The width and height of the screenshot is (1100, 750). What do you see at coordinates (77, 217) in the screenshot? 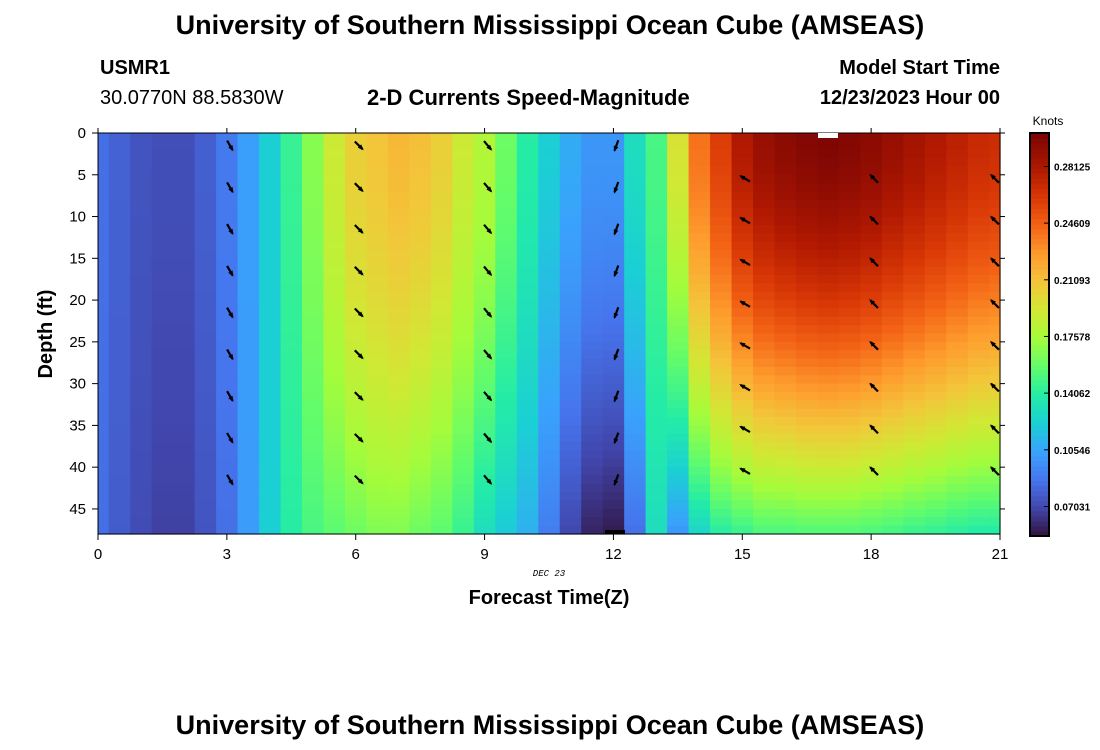
I see `y-tick-label: 10` at bounding box center [77, 217].